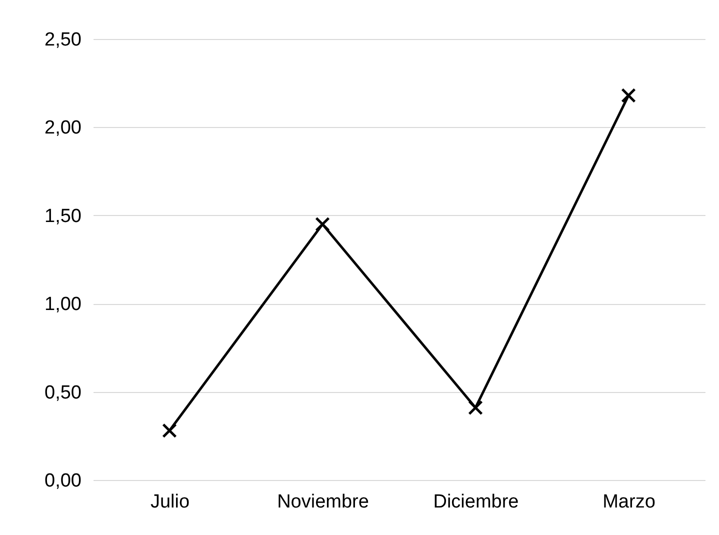 Image resolution: width=719 pixels, height=535 pixels. Describe the element at coordinates (629, 502) in the screenshot. I see `x-tick-label: Marzo` at that location.